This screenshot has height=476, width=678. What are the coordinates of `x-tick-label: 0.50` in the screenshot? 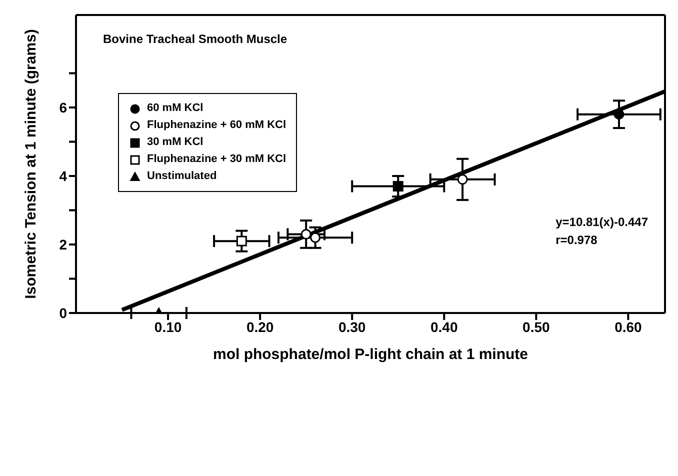 It's located at (536, 326).